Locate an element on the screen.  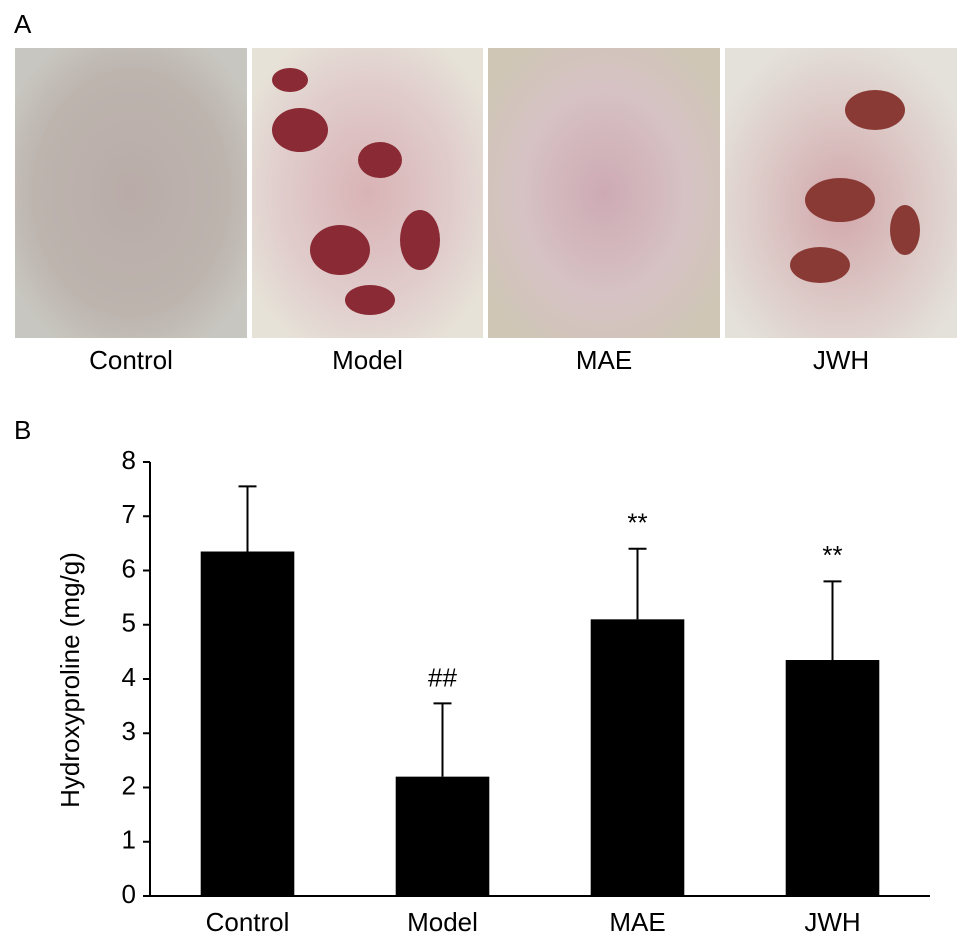
photo-caption: MAE is located at coordinates (604, 360).